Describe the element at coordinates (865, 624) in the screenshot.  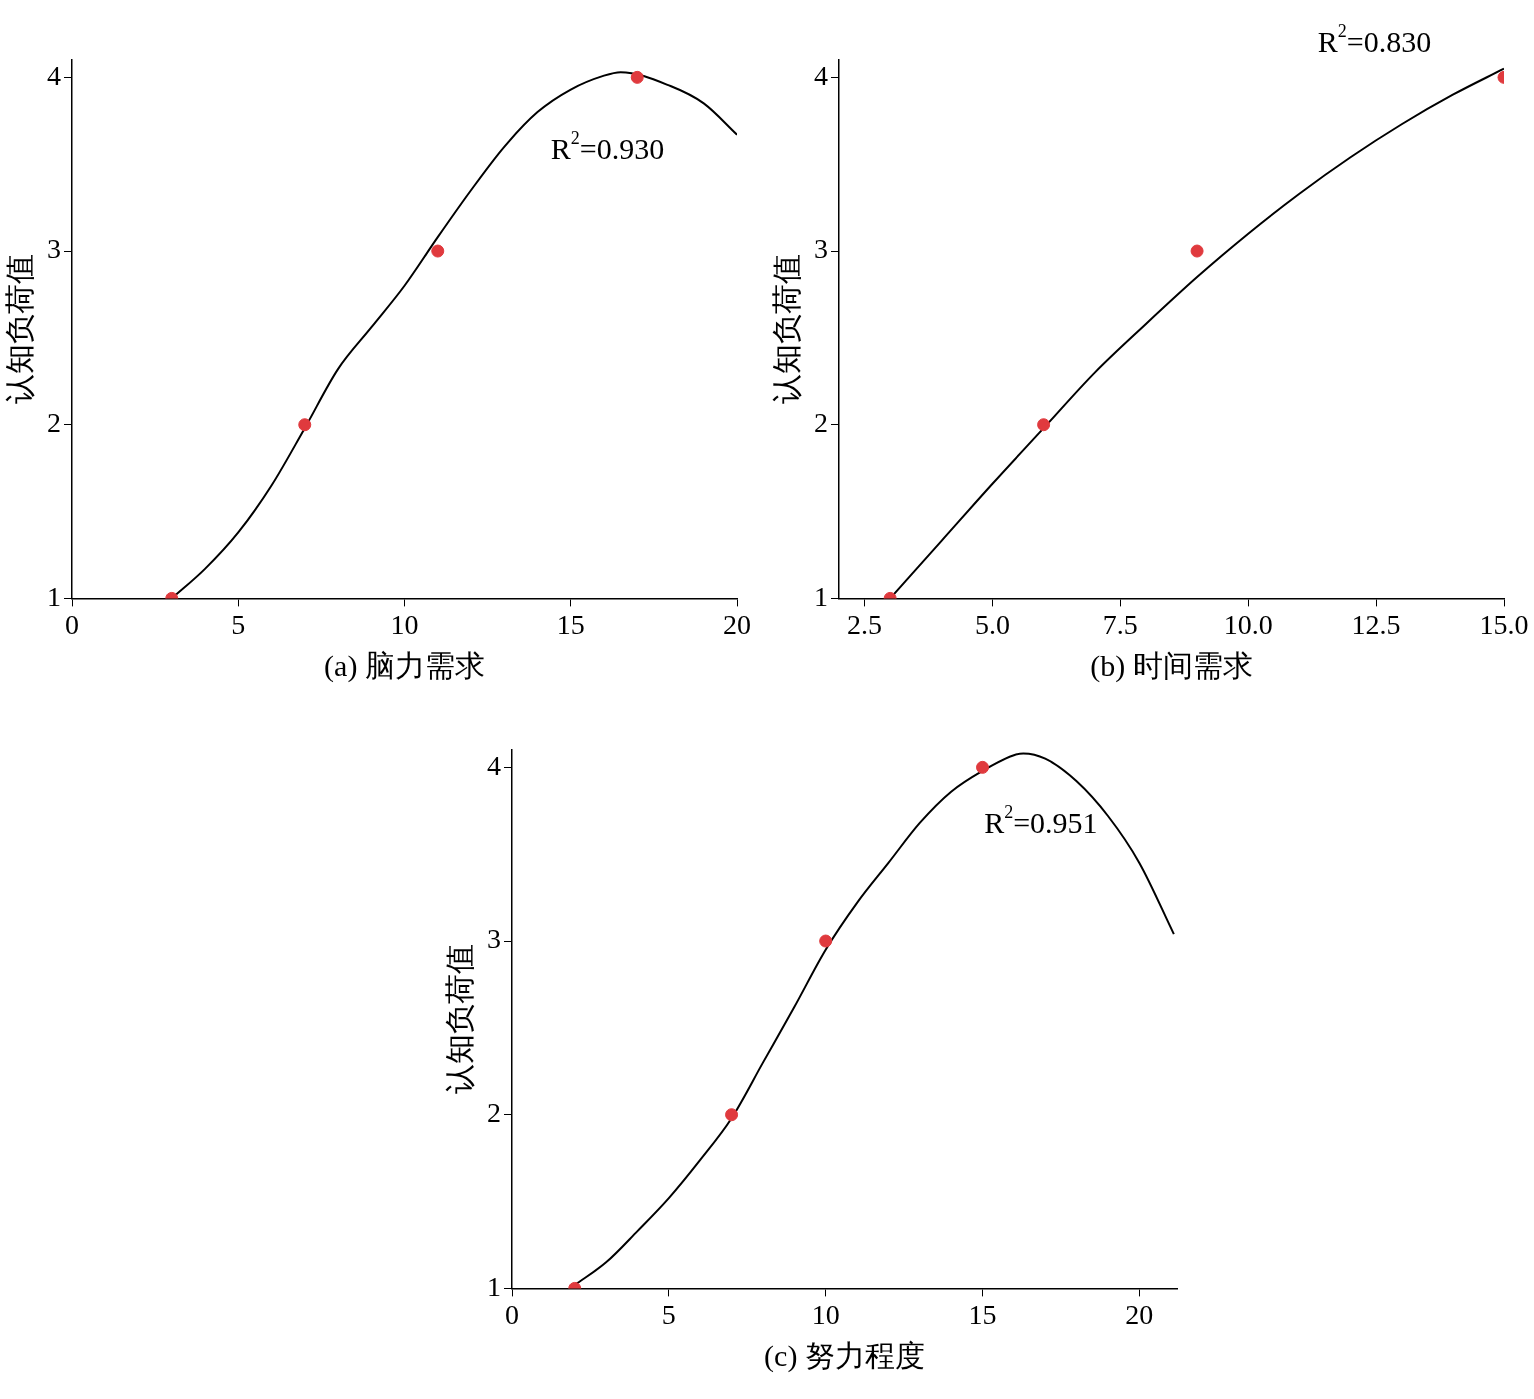
I see `x-tick-label: 2.5` at that location.